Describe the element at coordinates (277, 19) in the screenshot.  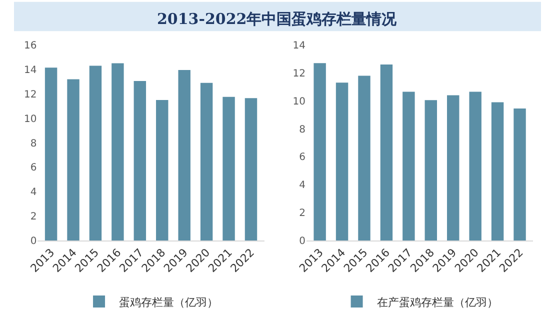
I see `chart-title: 2013-2022年中国蛋鸡存栏量情况` at that location.